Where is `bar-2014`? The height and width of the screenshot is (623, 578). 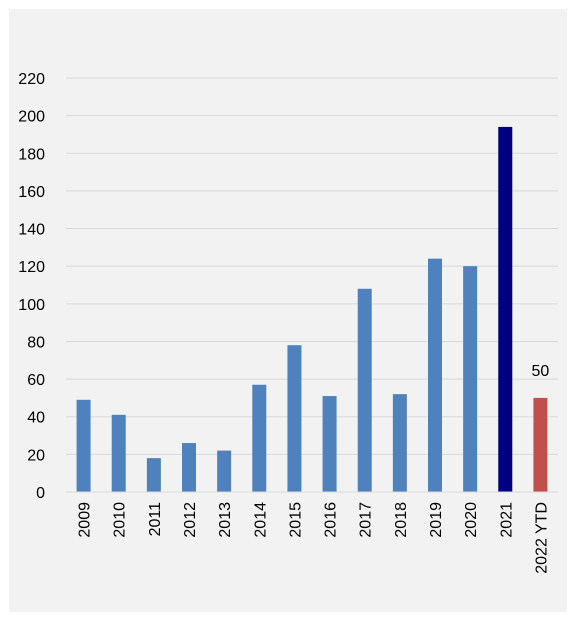 bar-2014 is located at coordinates (259, 438).